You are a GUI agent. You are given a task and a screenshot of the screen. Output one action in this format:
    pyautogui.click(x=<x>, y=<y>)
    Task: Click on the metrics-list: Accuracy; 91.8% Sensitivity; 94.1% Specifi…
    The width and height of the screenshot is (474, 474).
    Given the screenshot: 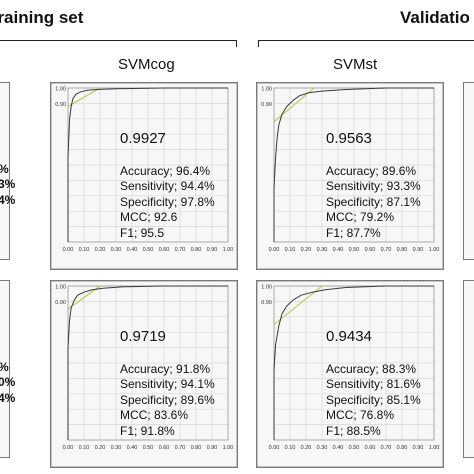 What is the action you would take?
    pyautogui.click(x=167, y=400)
    